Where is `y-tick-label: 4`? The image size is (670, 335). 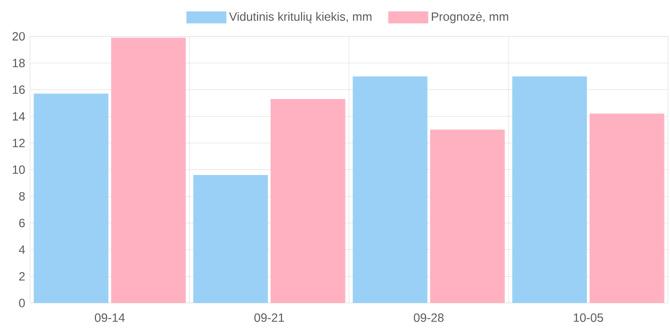 y-tick-label: 4 is located at coordinates (21, 250).